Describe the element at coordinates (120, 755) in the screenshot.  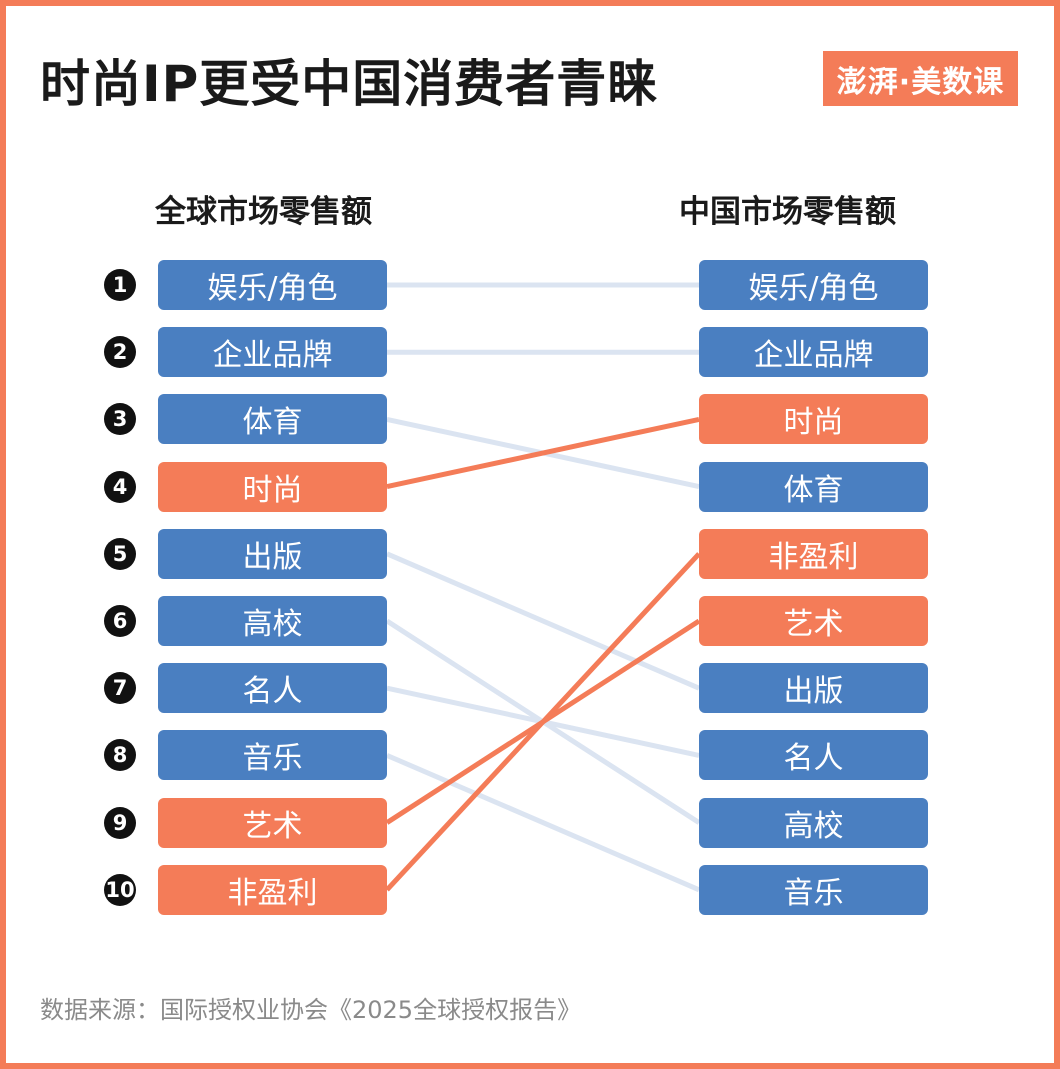
I see `rank-number-badge: 8` at that location.